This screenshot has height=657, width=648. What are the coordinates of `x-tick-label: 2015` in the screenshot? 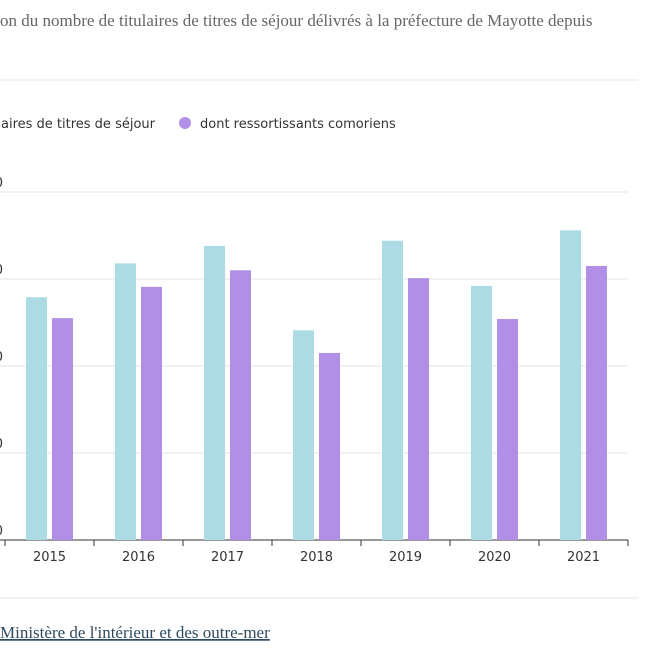 It's located at (49, 557).